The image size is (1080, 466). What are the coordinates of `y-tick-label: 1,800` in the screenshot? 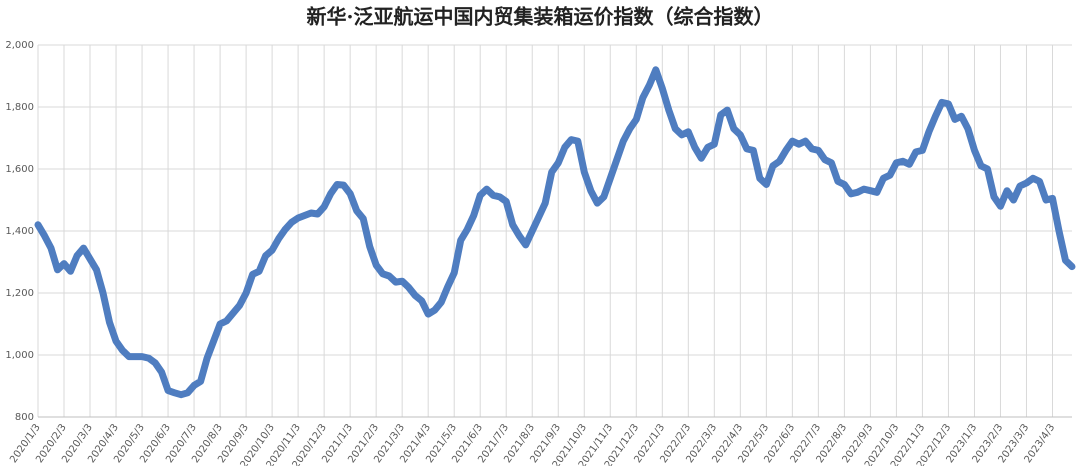 It's located at (19, 107).